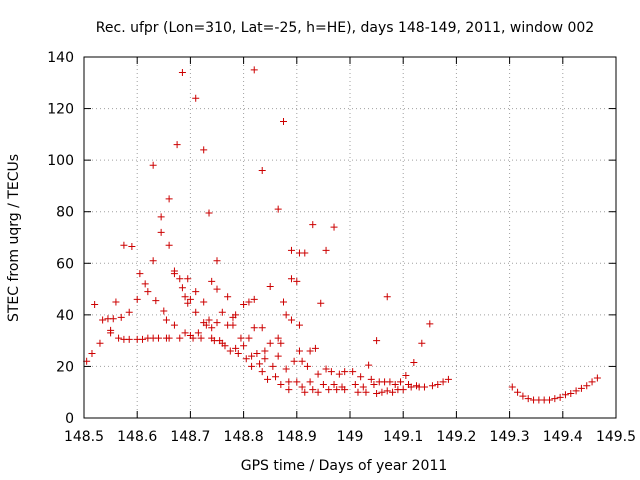 This screenshot has height=480, width=640. Describe the element at coordinates (350, 437) in the screenshot. I see `x-tick-label: 149` at that location.